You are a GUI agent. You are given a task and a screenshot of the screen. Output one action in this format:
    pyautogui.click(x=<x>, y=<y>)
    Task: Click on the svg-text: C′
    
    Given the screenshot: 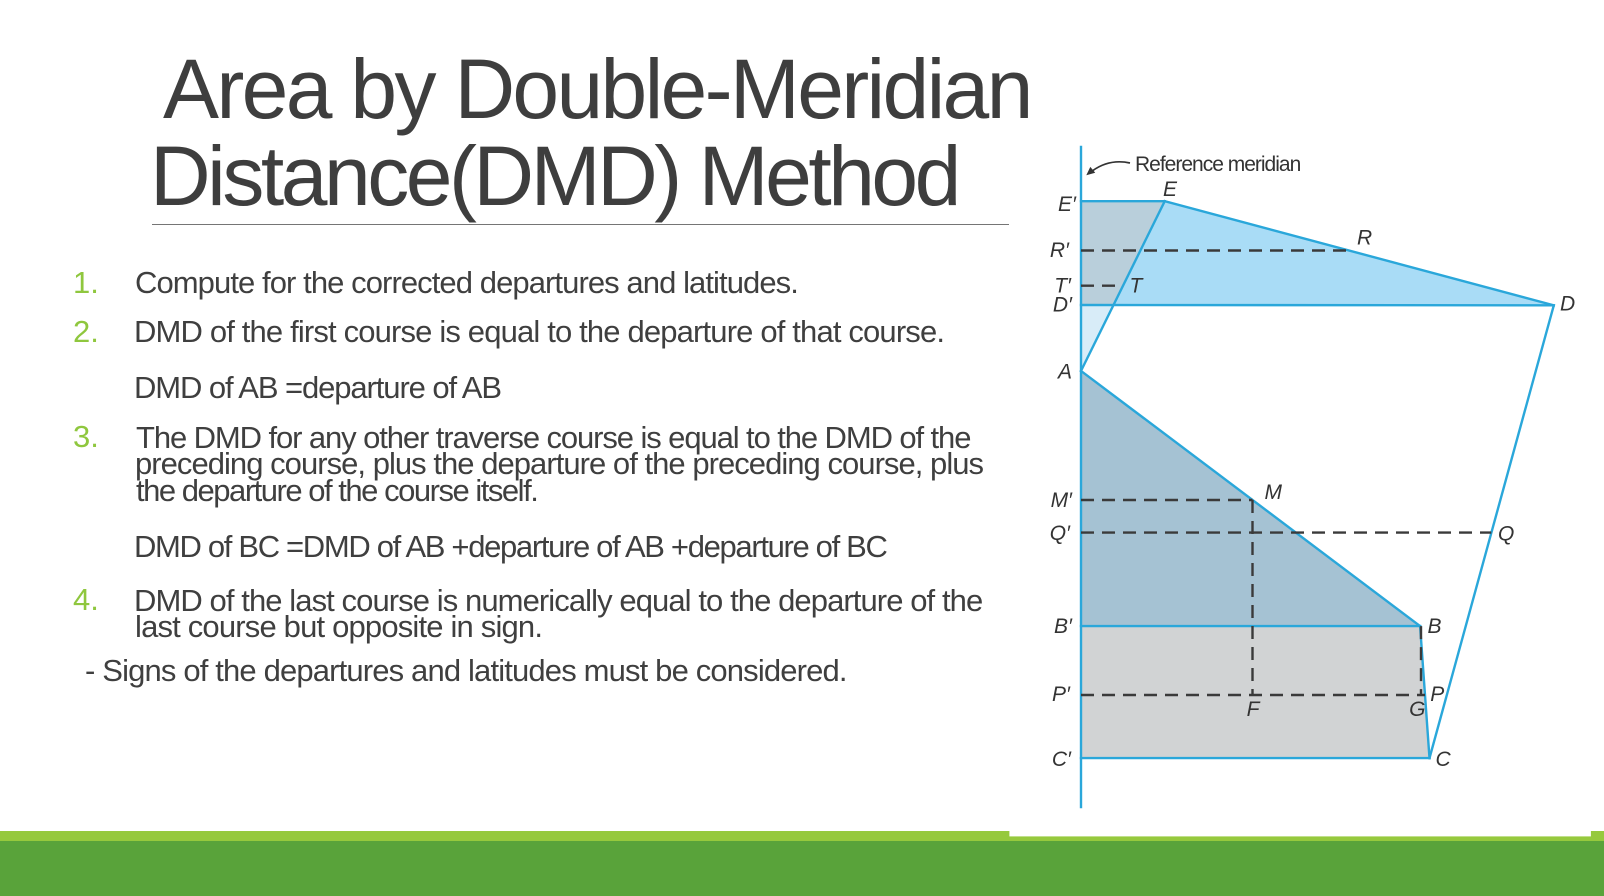 What is the action you would take?
    pyautogui.click(x=1062, y=759)
    